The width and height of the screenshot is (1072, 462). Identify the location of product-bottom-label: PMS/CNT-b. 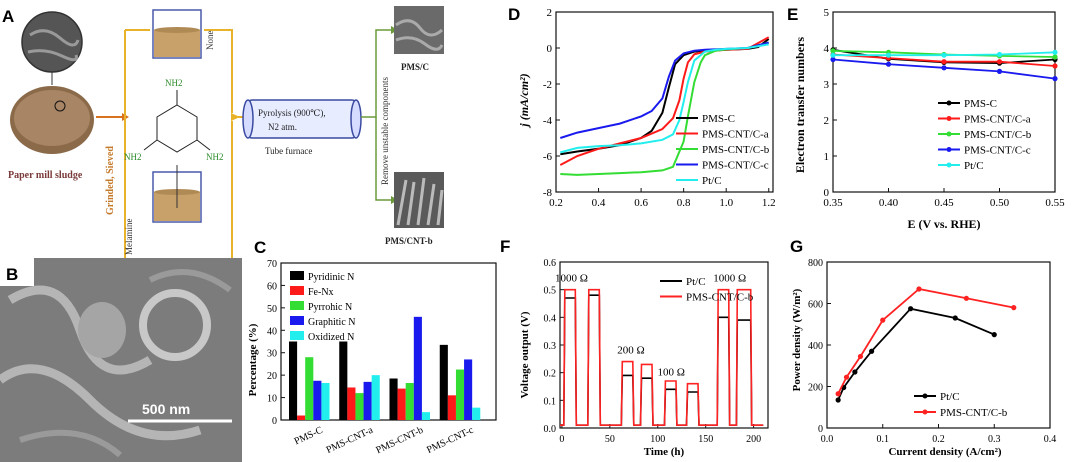
(409, 241).